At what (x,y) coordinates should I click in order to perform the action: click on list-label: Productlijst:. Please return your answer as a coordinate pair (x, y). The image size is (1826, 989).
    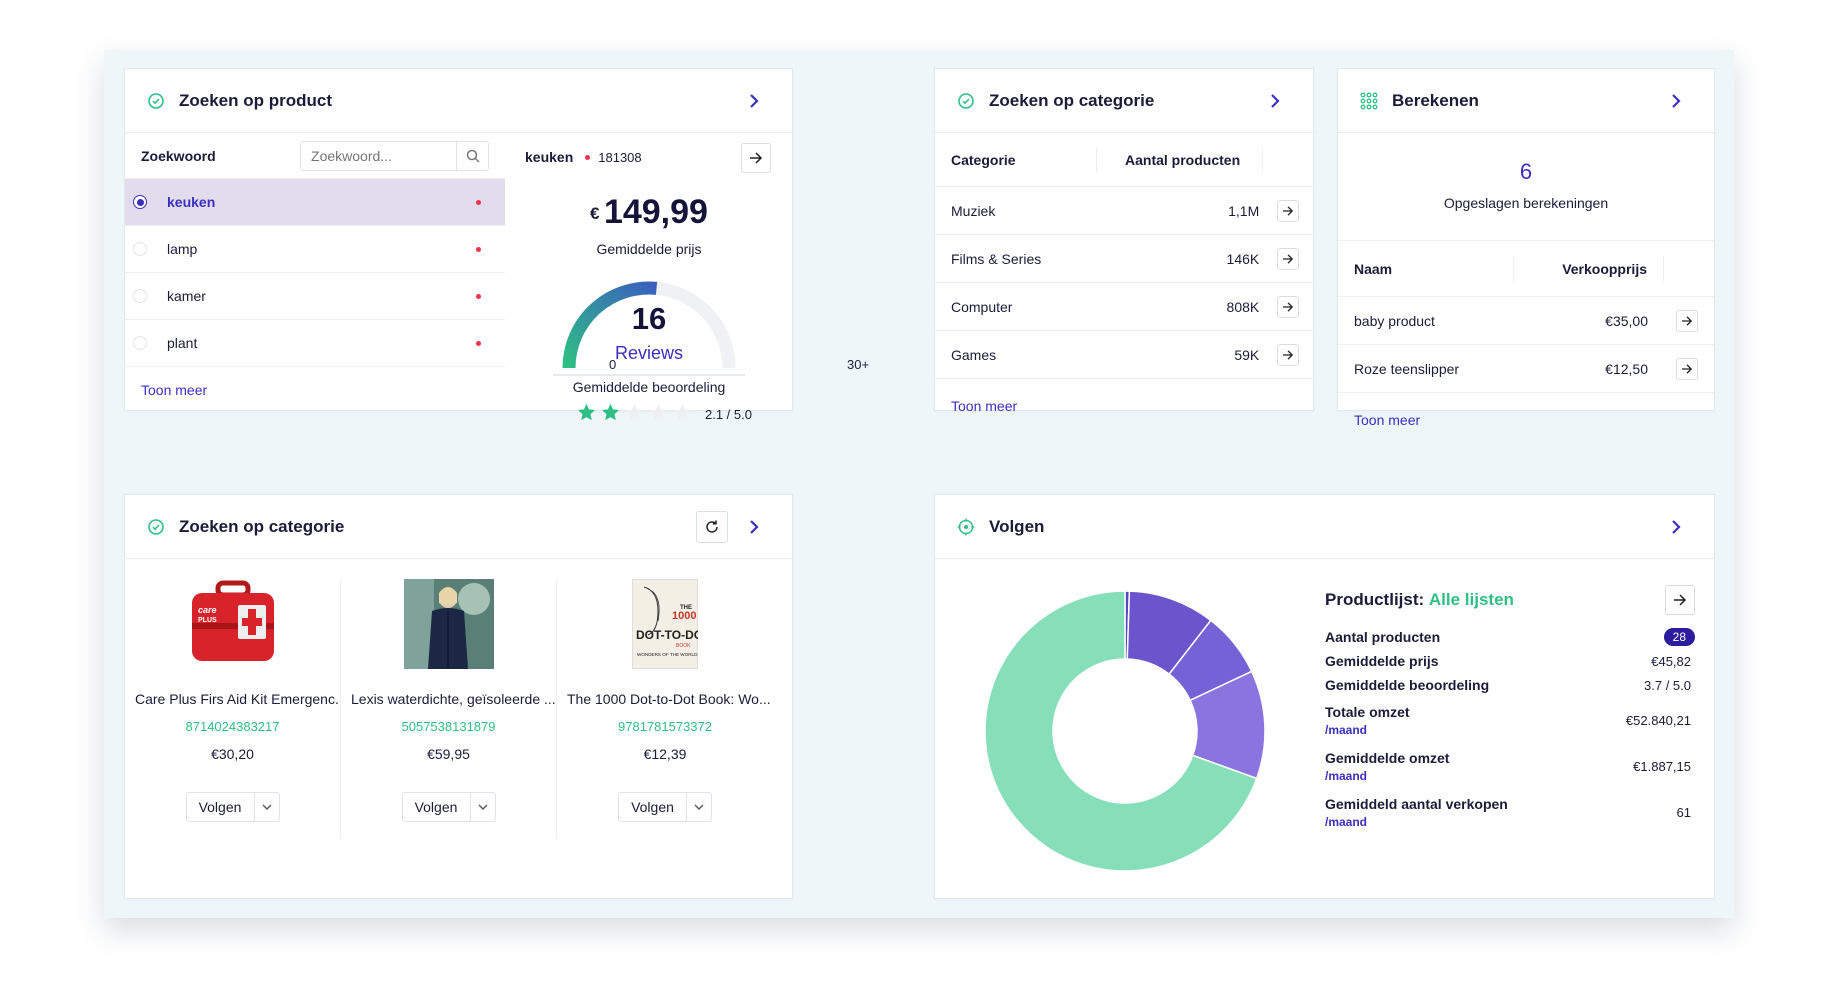
    Looking at the image, I should click on (1375, 599).